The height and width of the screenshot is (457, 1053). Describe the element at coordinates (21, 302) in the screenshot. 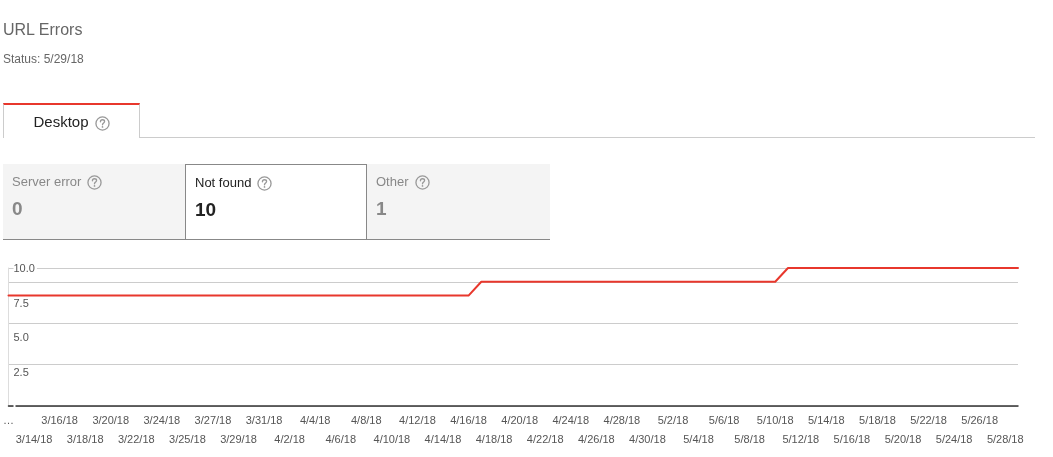

I see `y-tick-label: 7.5` at that location.